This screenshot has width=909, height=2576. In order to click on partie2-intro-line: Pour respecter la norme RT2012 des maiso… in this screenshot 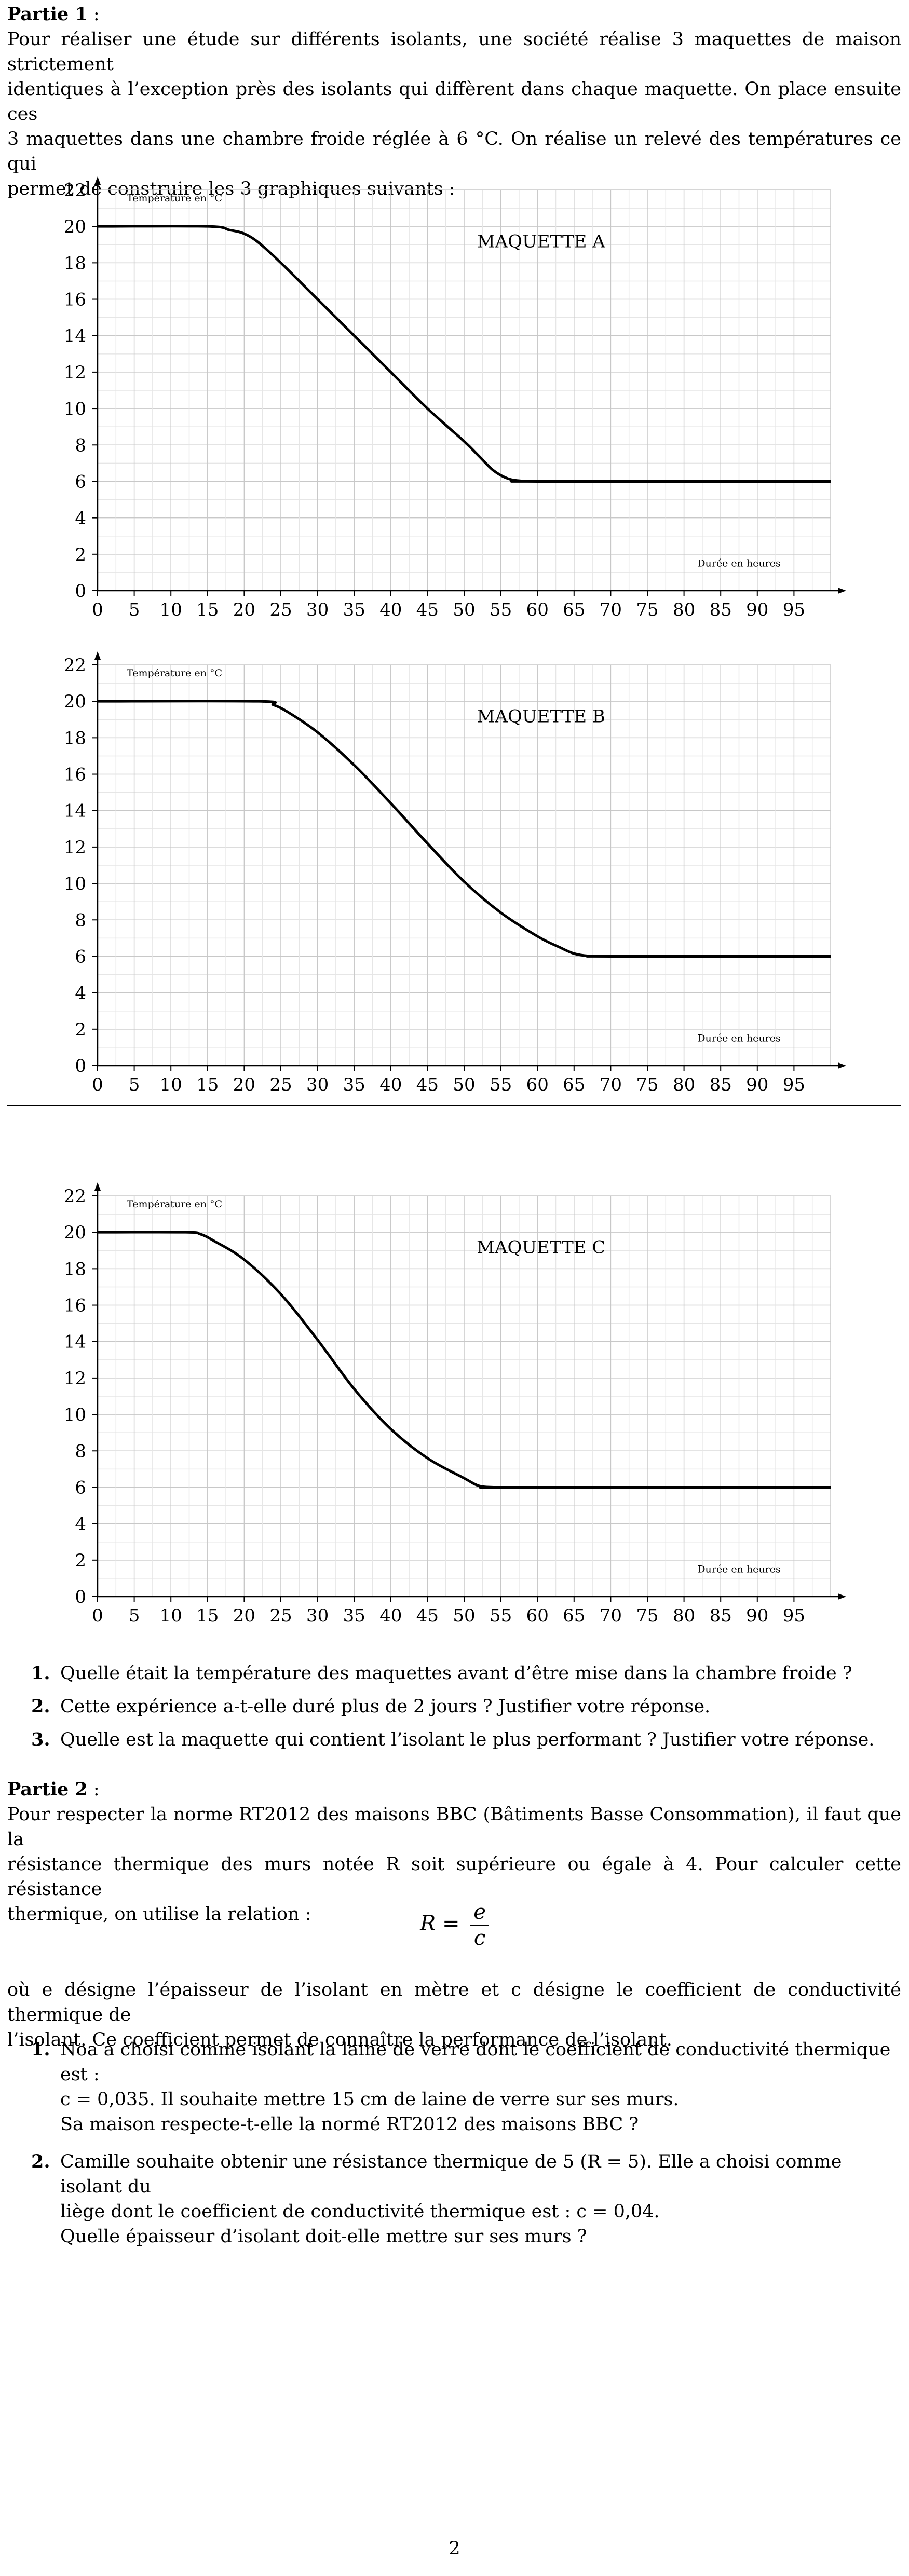, I will do `click(454, 1827)`.